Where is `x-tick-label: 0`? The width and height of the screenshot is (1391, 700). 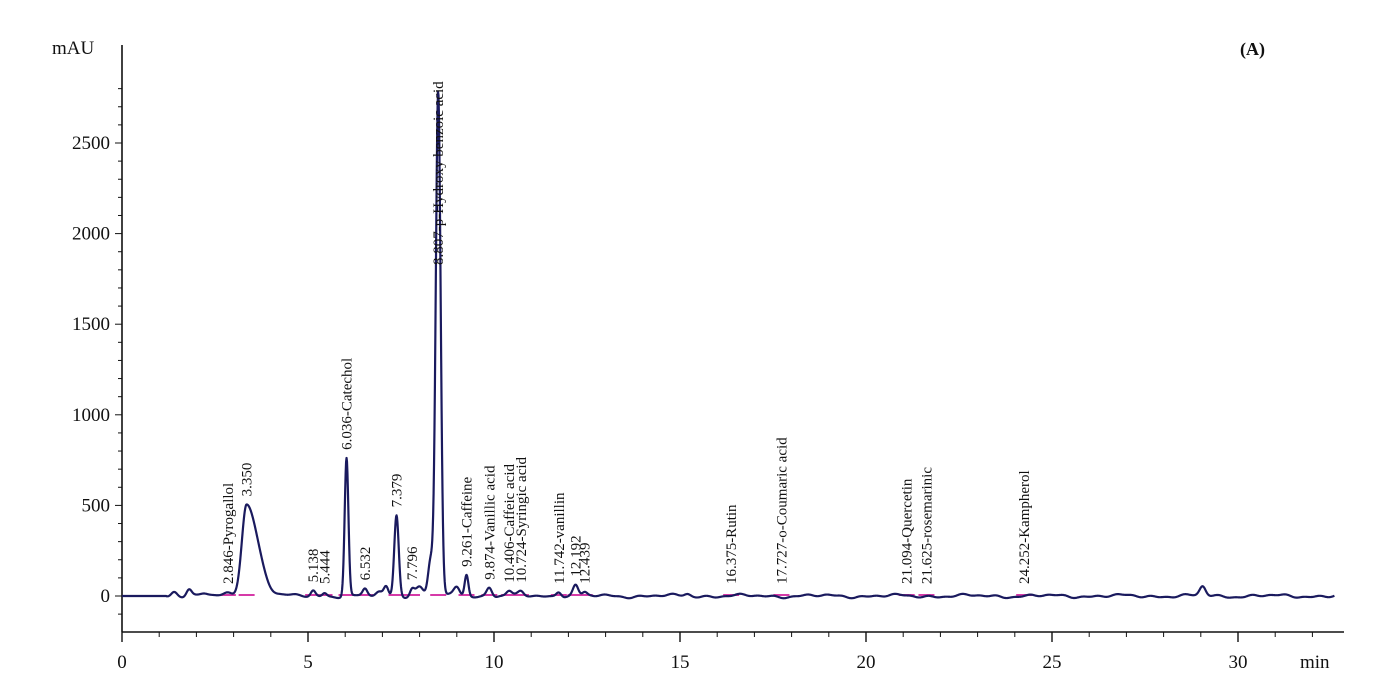
x-tick-label: 0 is located at coordinates (122, 662).